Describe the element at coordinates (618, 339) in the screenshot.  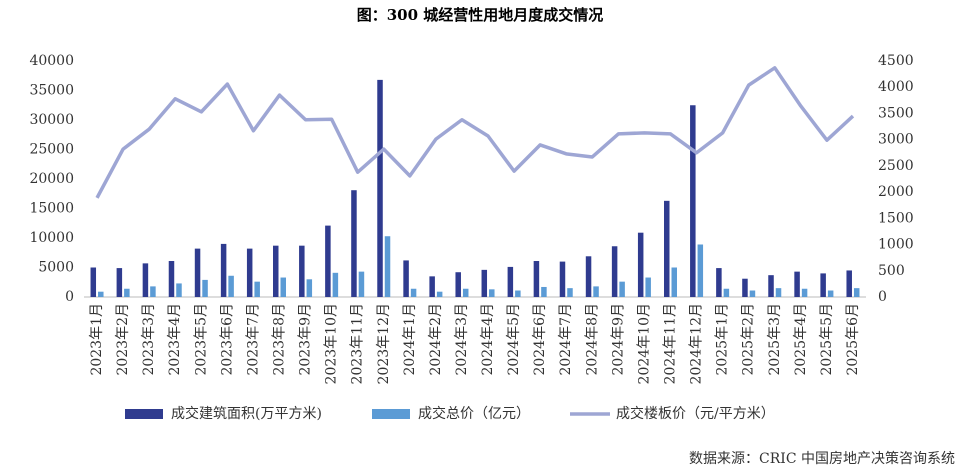
I see `x-tick-label: 2024年9月` at that location.